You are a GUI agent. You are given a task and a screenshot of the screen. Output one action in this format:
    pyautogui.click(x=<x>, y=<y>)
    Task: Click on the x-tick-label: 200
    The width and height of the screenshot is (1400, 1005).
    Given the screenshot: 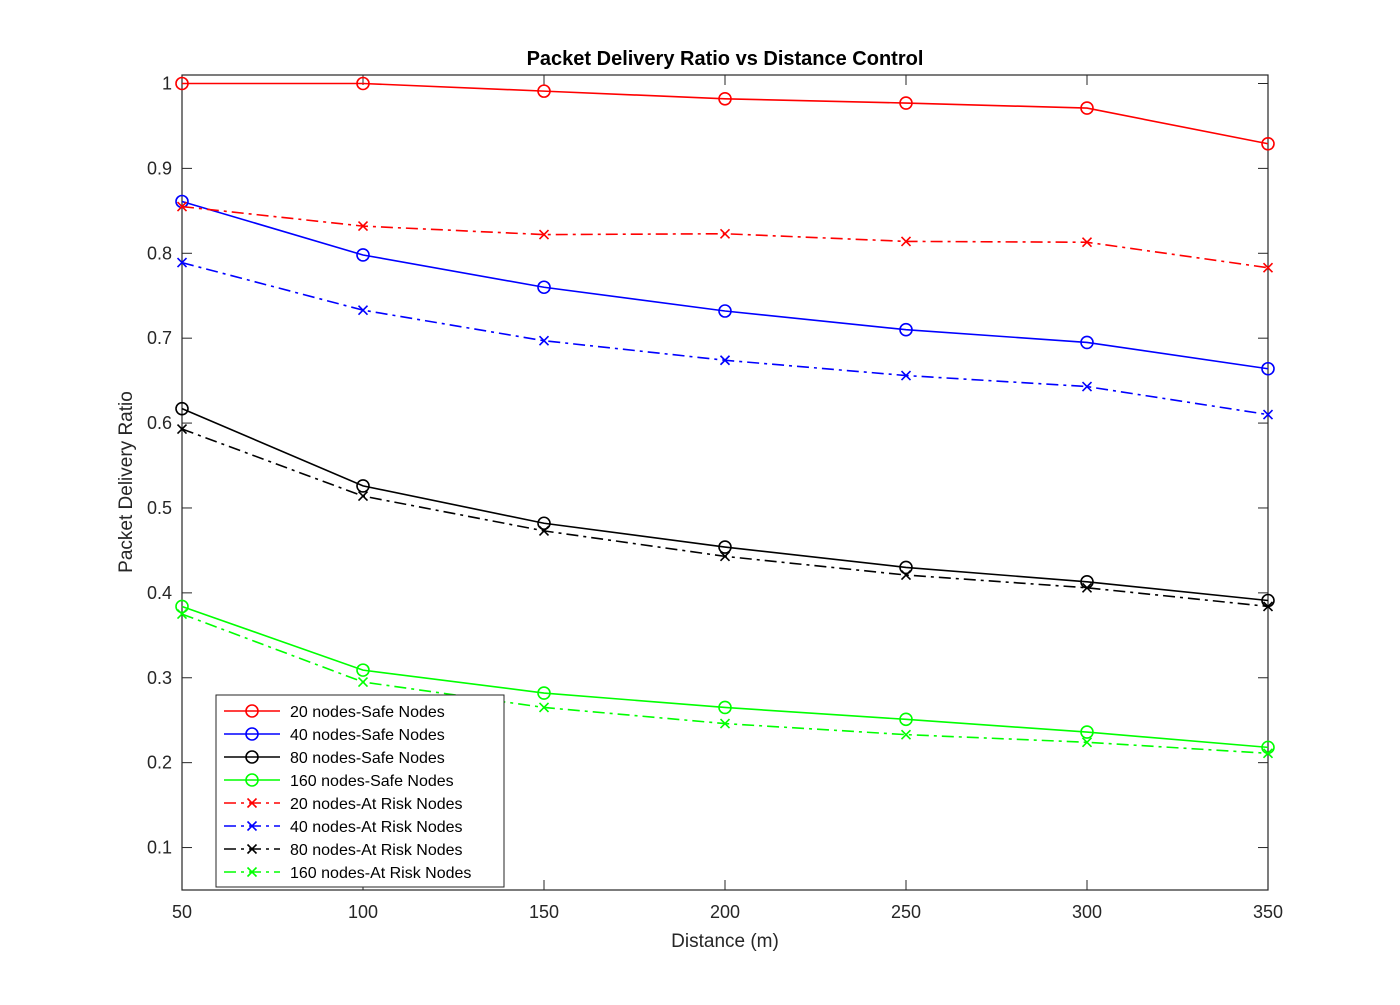 What is the action you would take?
    pyautogui.click(x=725, y=912)
    